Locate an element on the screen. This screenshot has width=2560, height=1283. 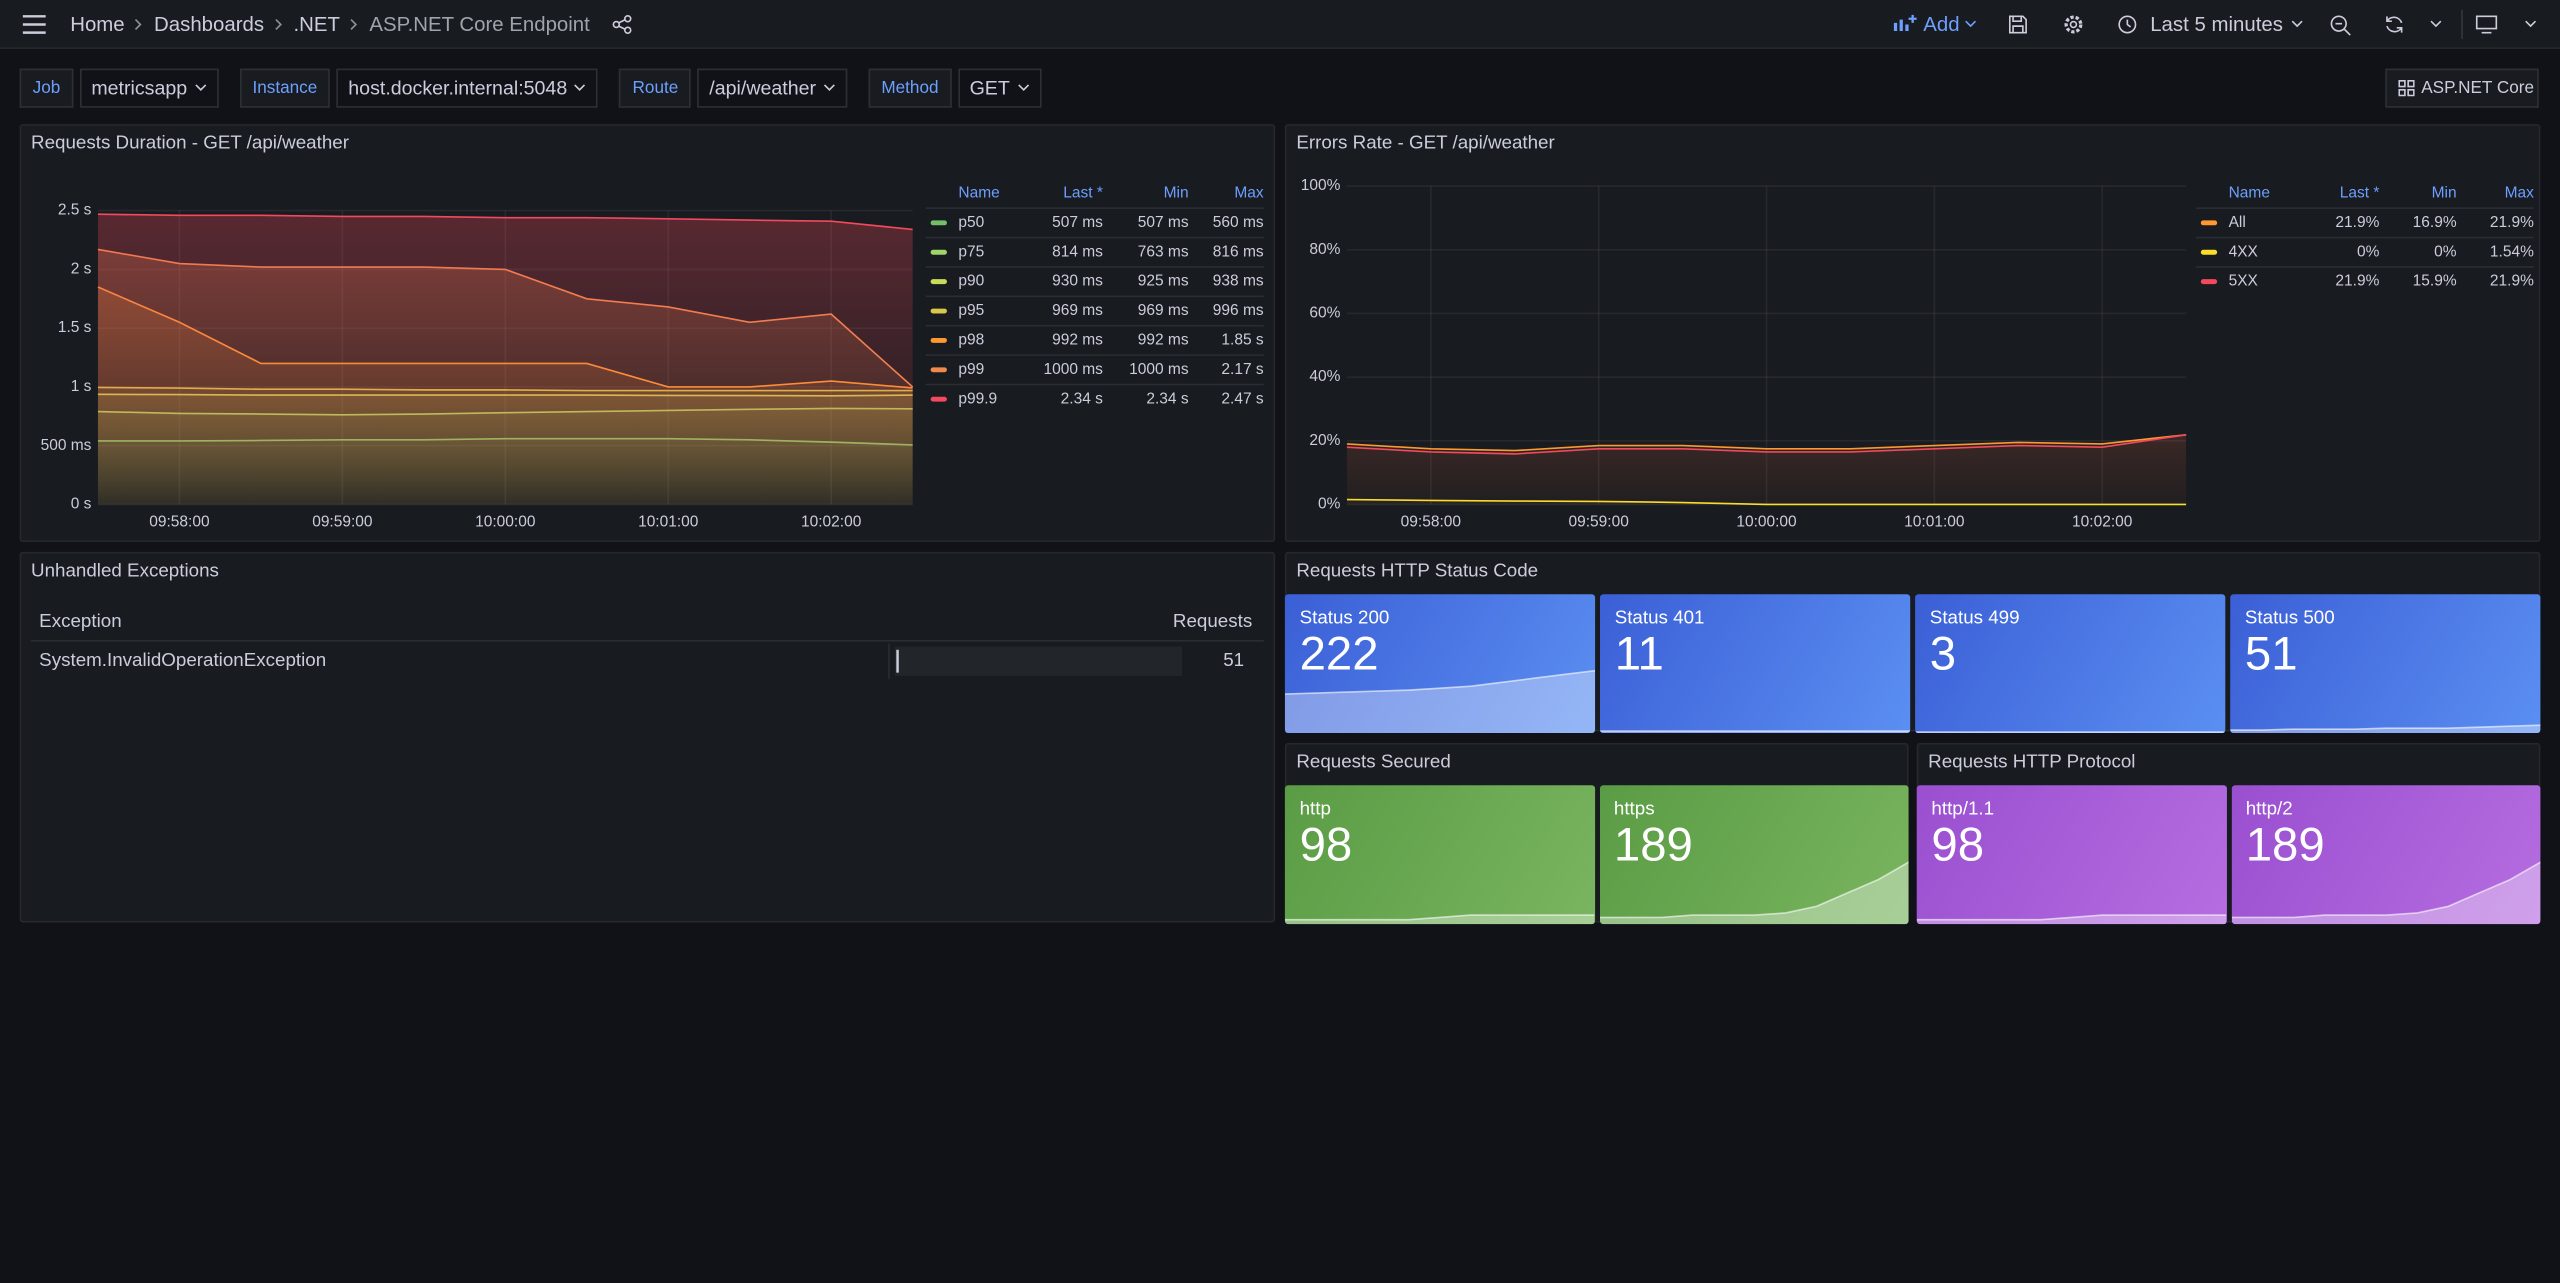
add-button: Add is located at coordinates (1941, 24).